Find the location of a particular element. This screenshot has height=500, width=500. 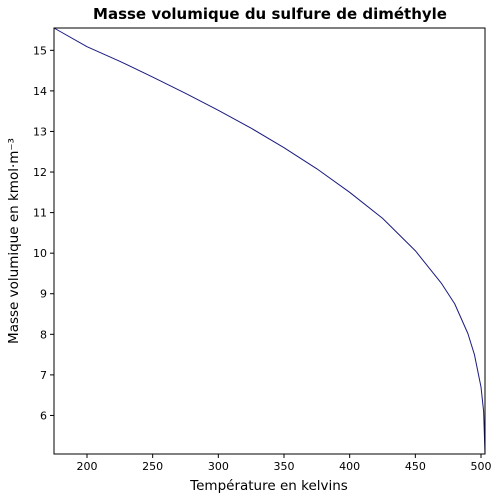

x-axis: 200 250 300 350 400 450 500 is located at coordinates (284, 463).